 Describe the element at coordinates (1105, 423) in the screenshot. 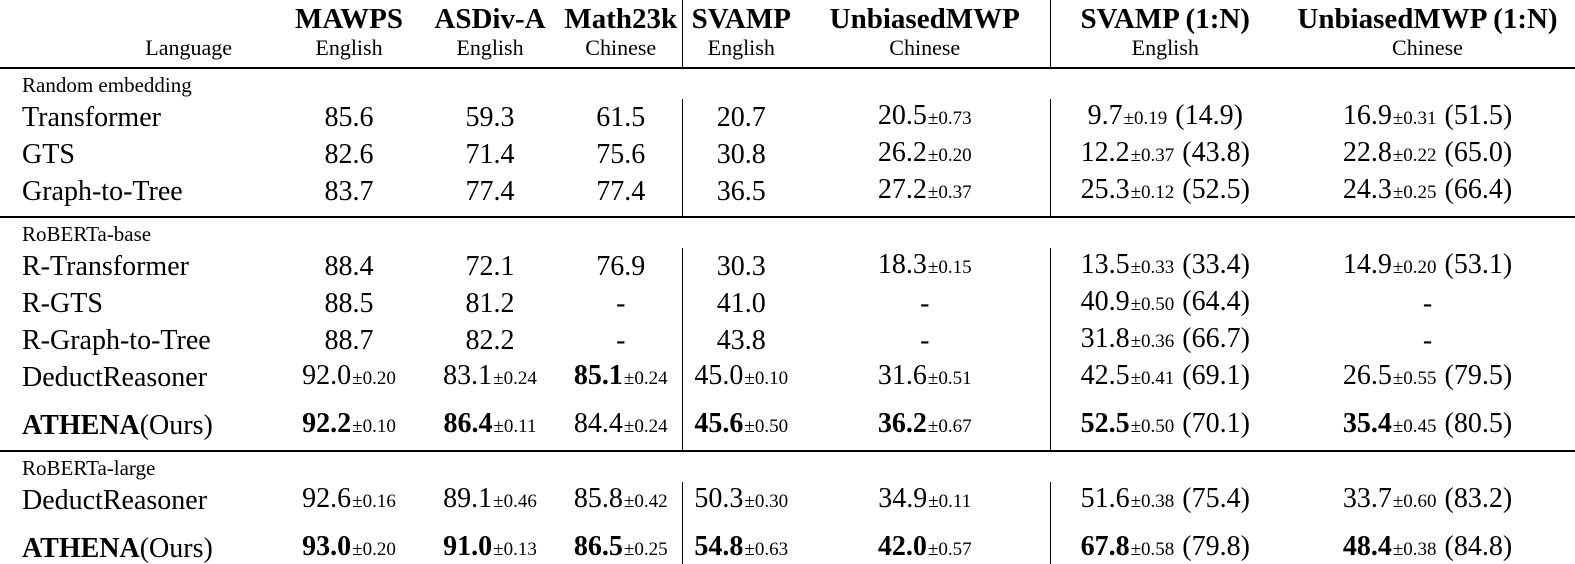

I see `score-value: 52.5` at that location.